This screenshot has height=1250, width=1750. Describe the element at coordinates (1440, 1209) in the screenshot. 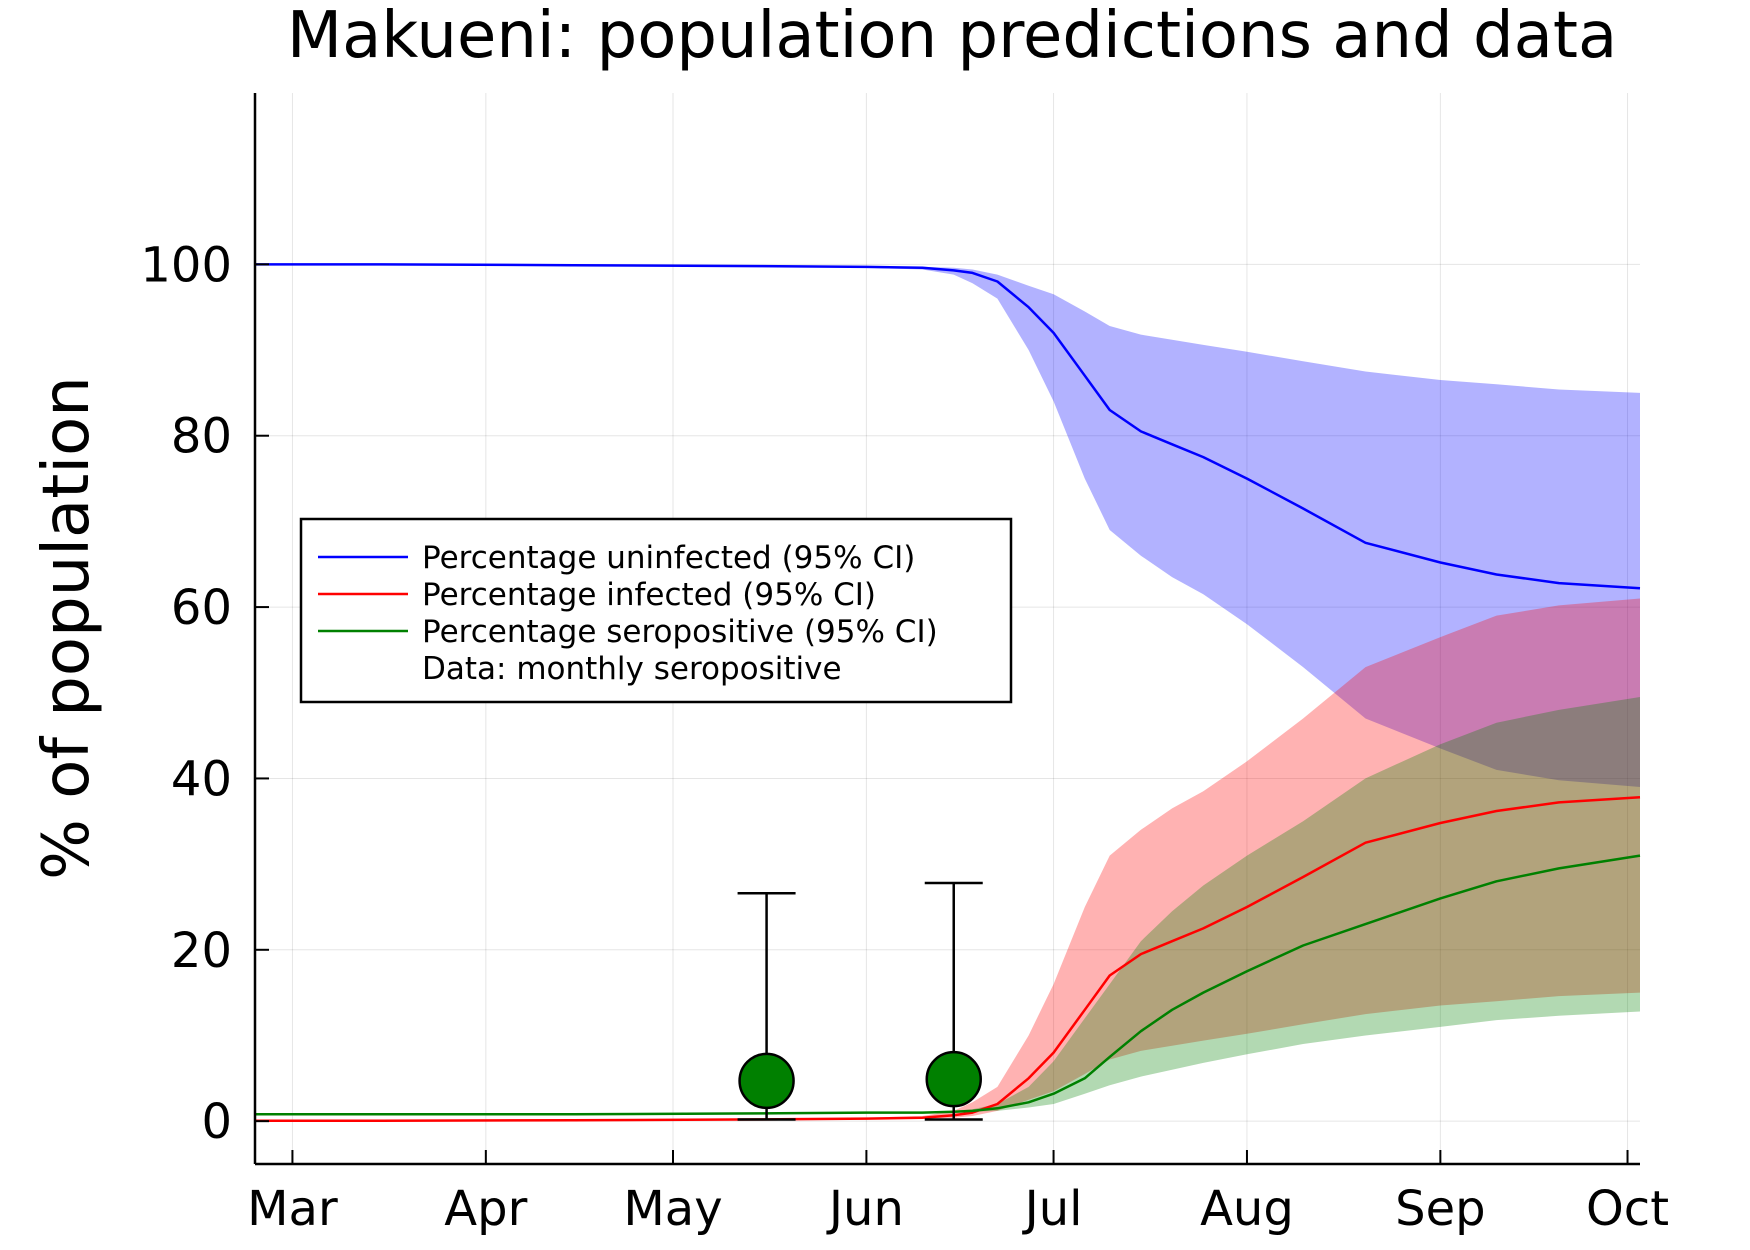

I see `x-tick-label: Sep` at that location.